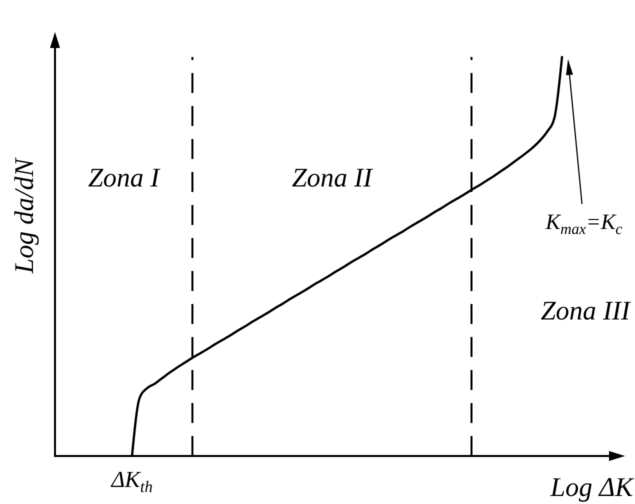 The image size is (635, 504). I want to click on annotation: Zona III, so click(586, 310).